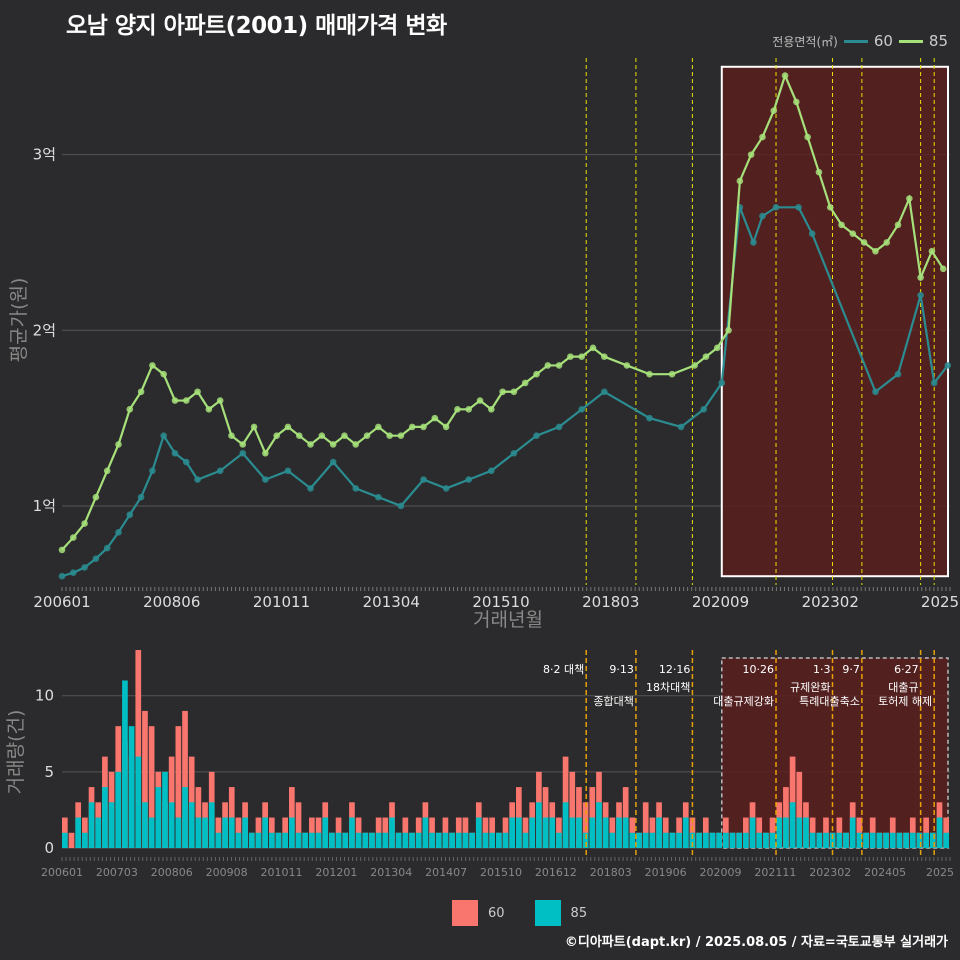 This screenshot has height=960, width=960. I want to click on x-tick-label-top: 201011, so click(281, 602).